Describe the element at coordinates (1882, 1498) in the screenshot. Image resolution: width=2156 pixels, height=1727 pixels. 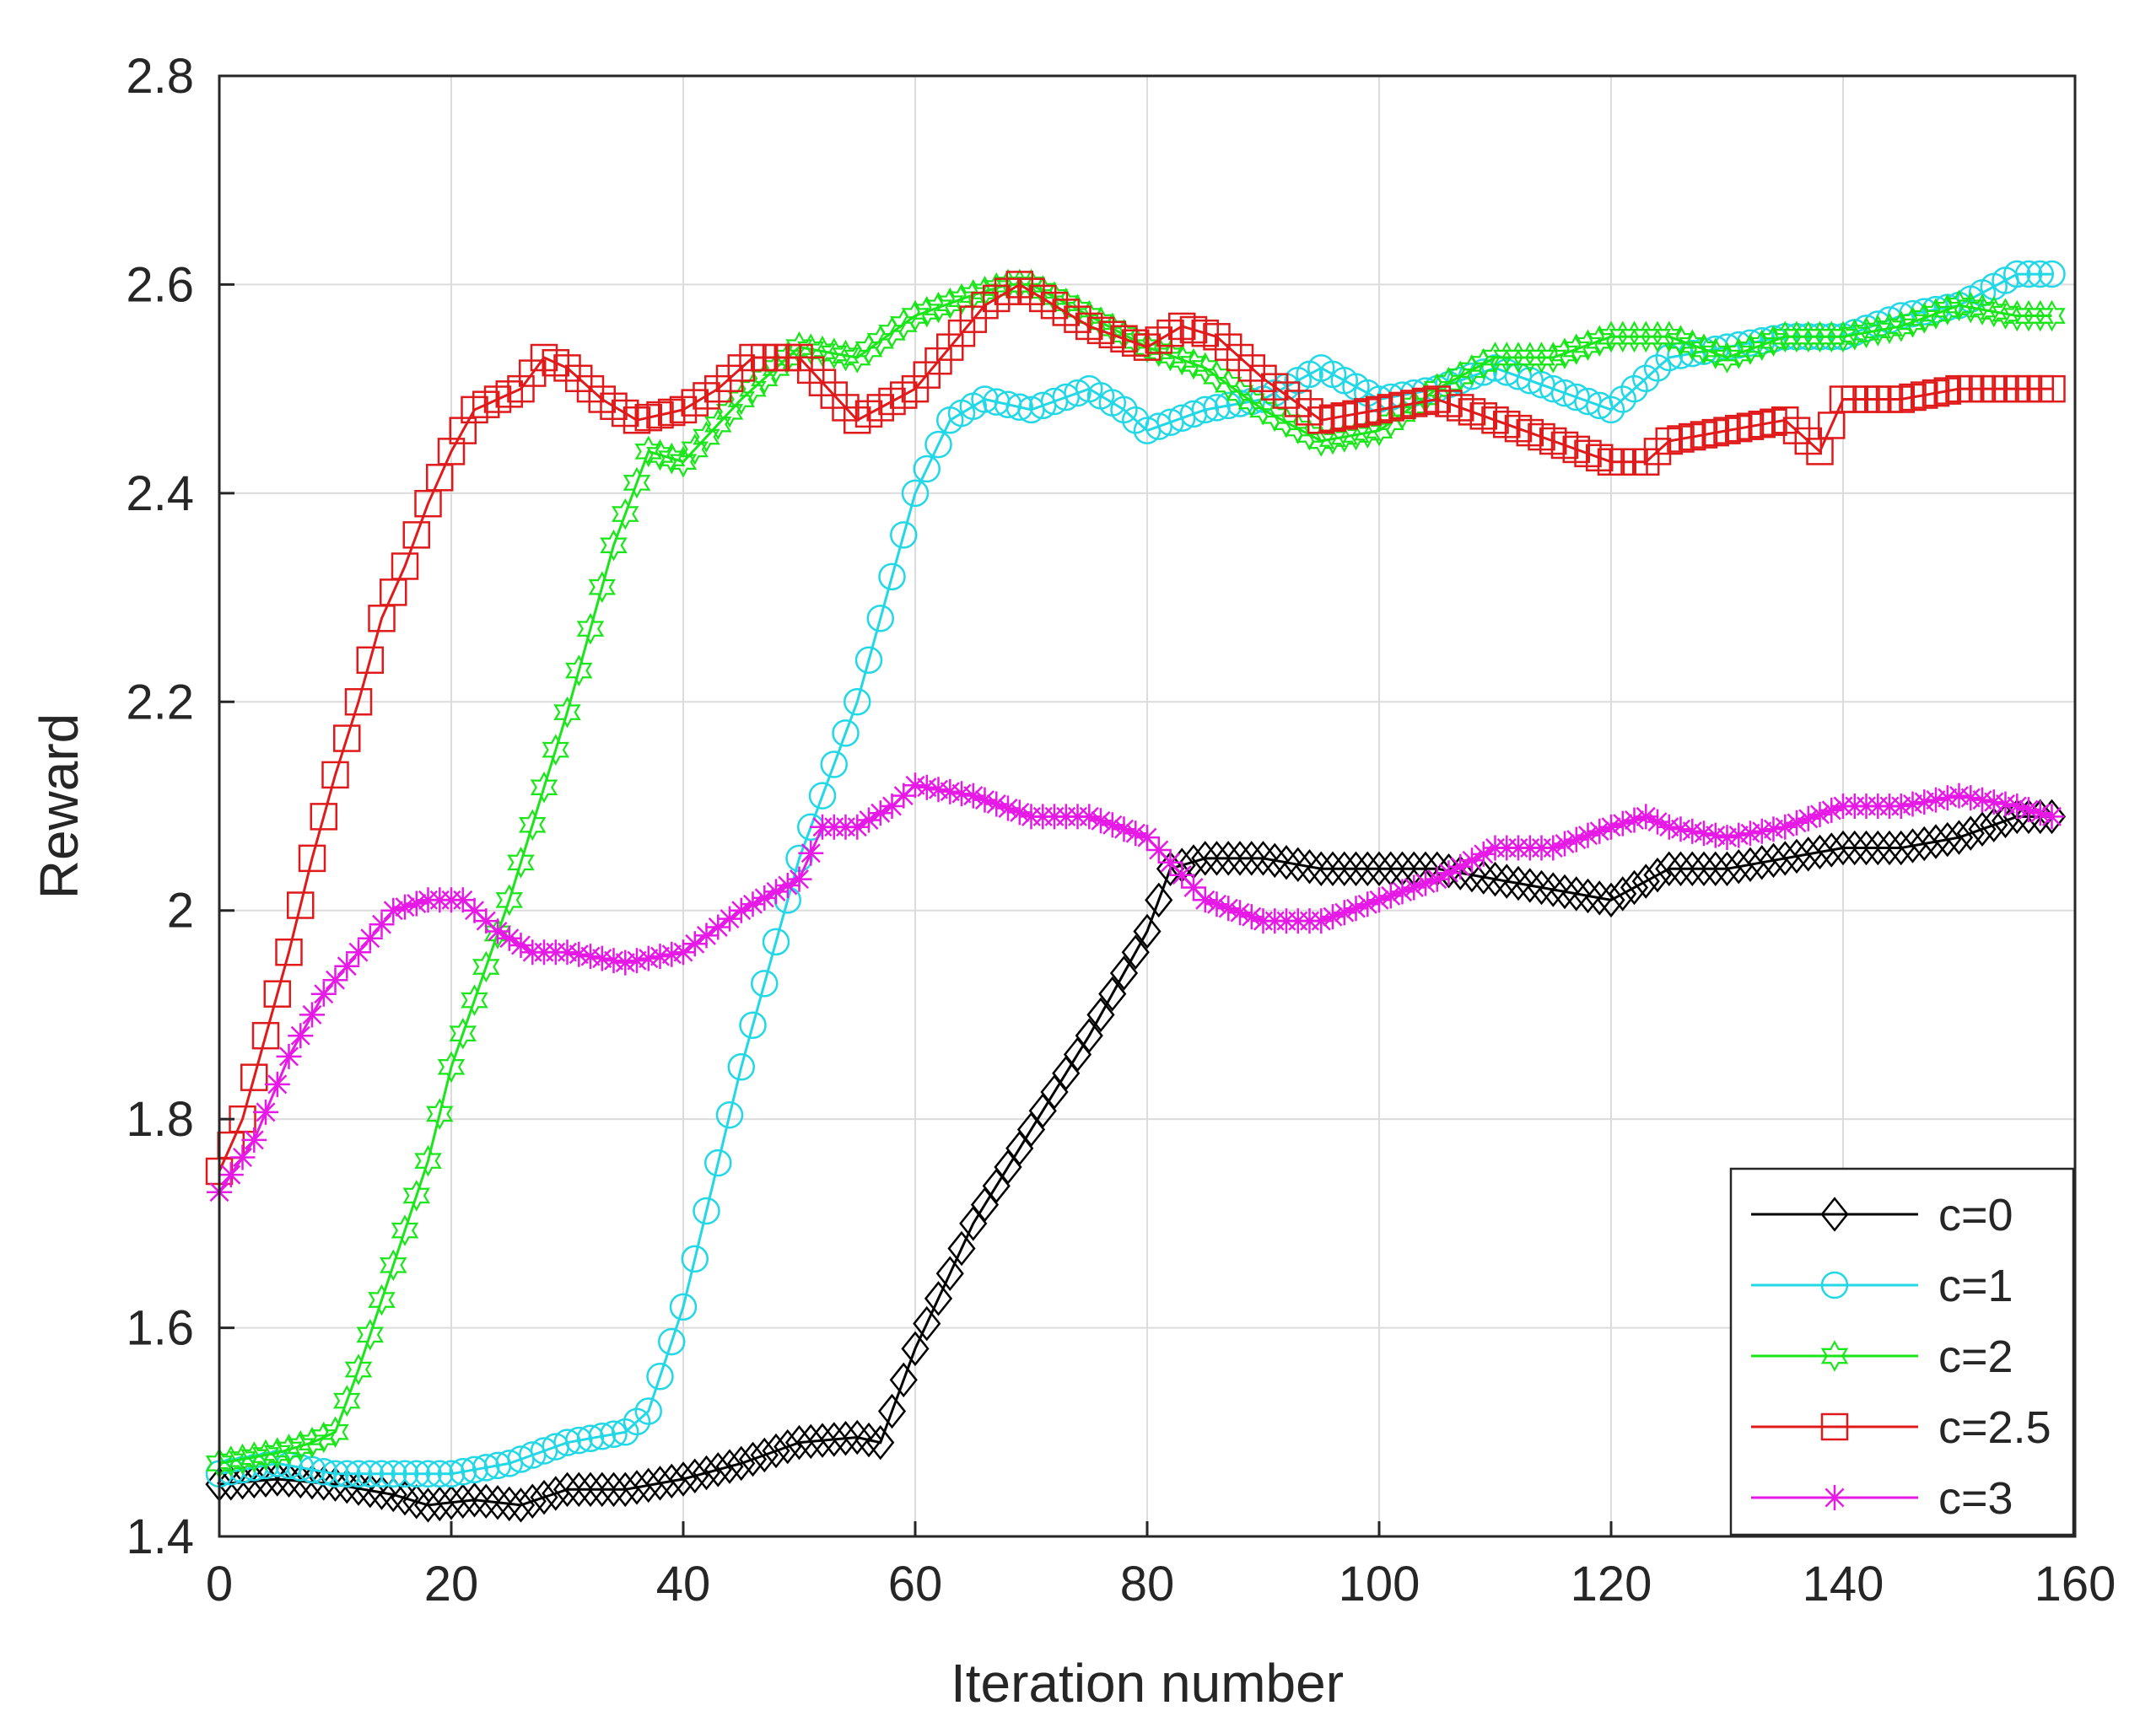
I see `legend-item: c=3` at that location.